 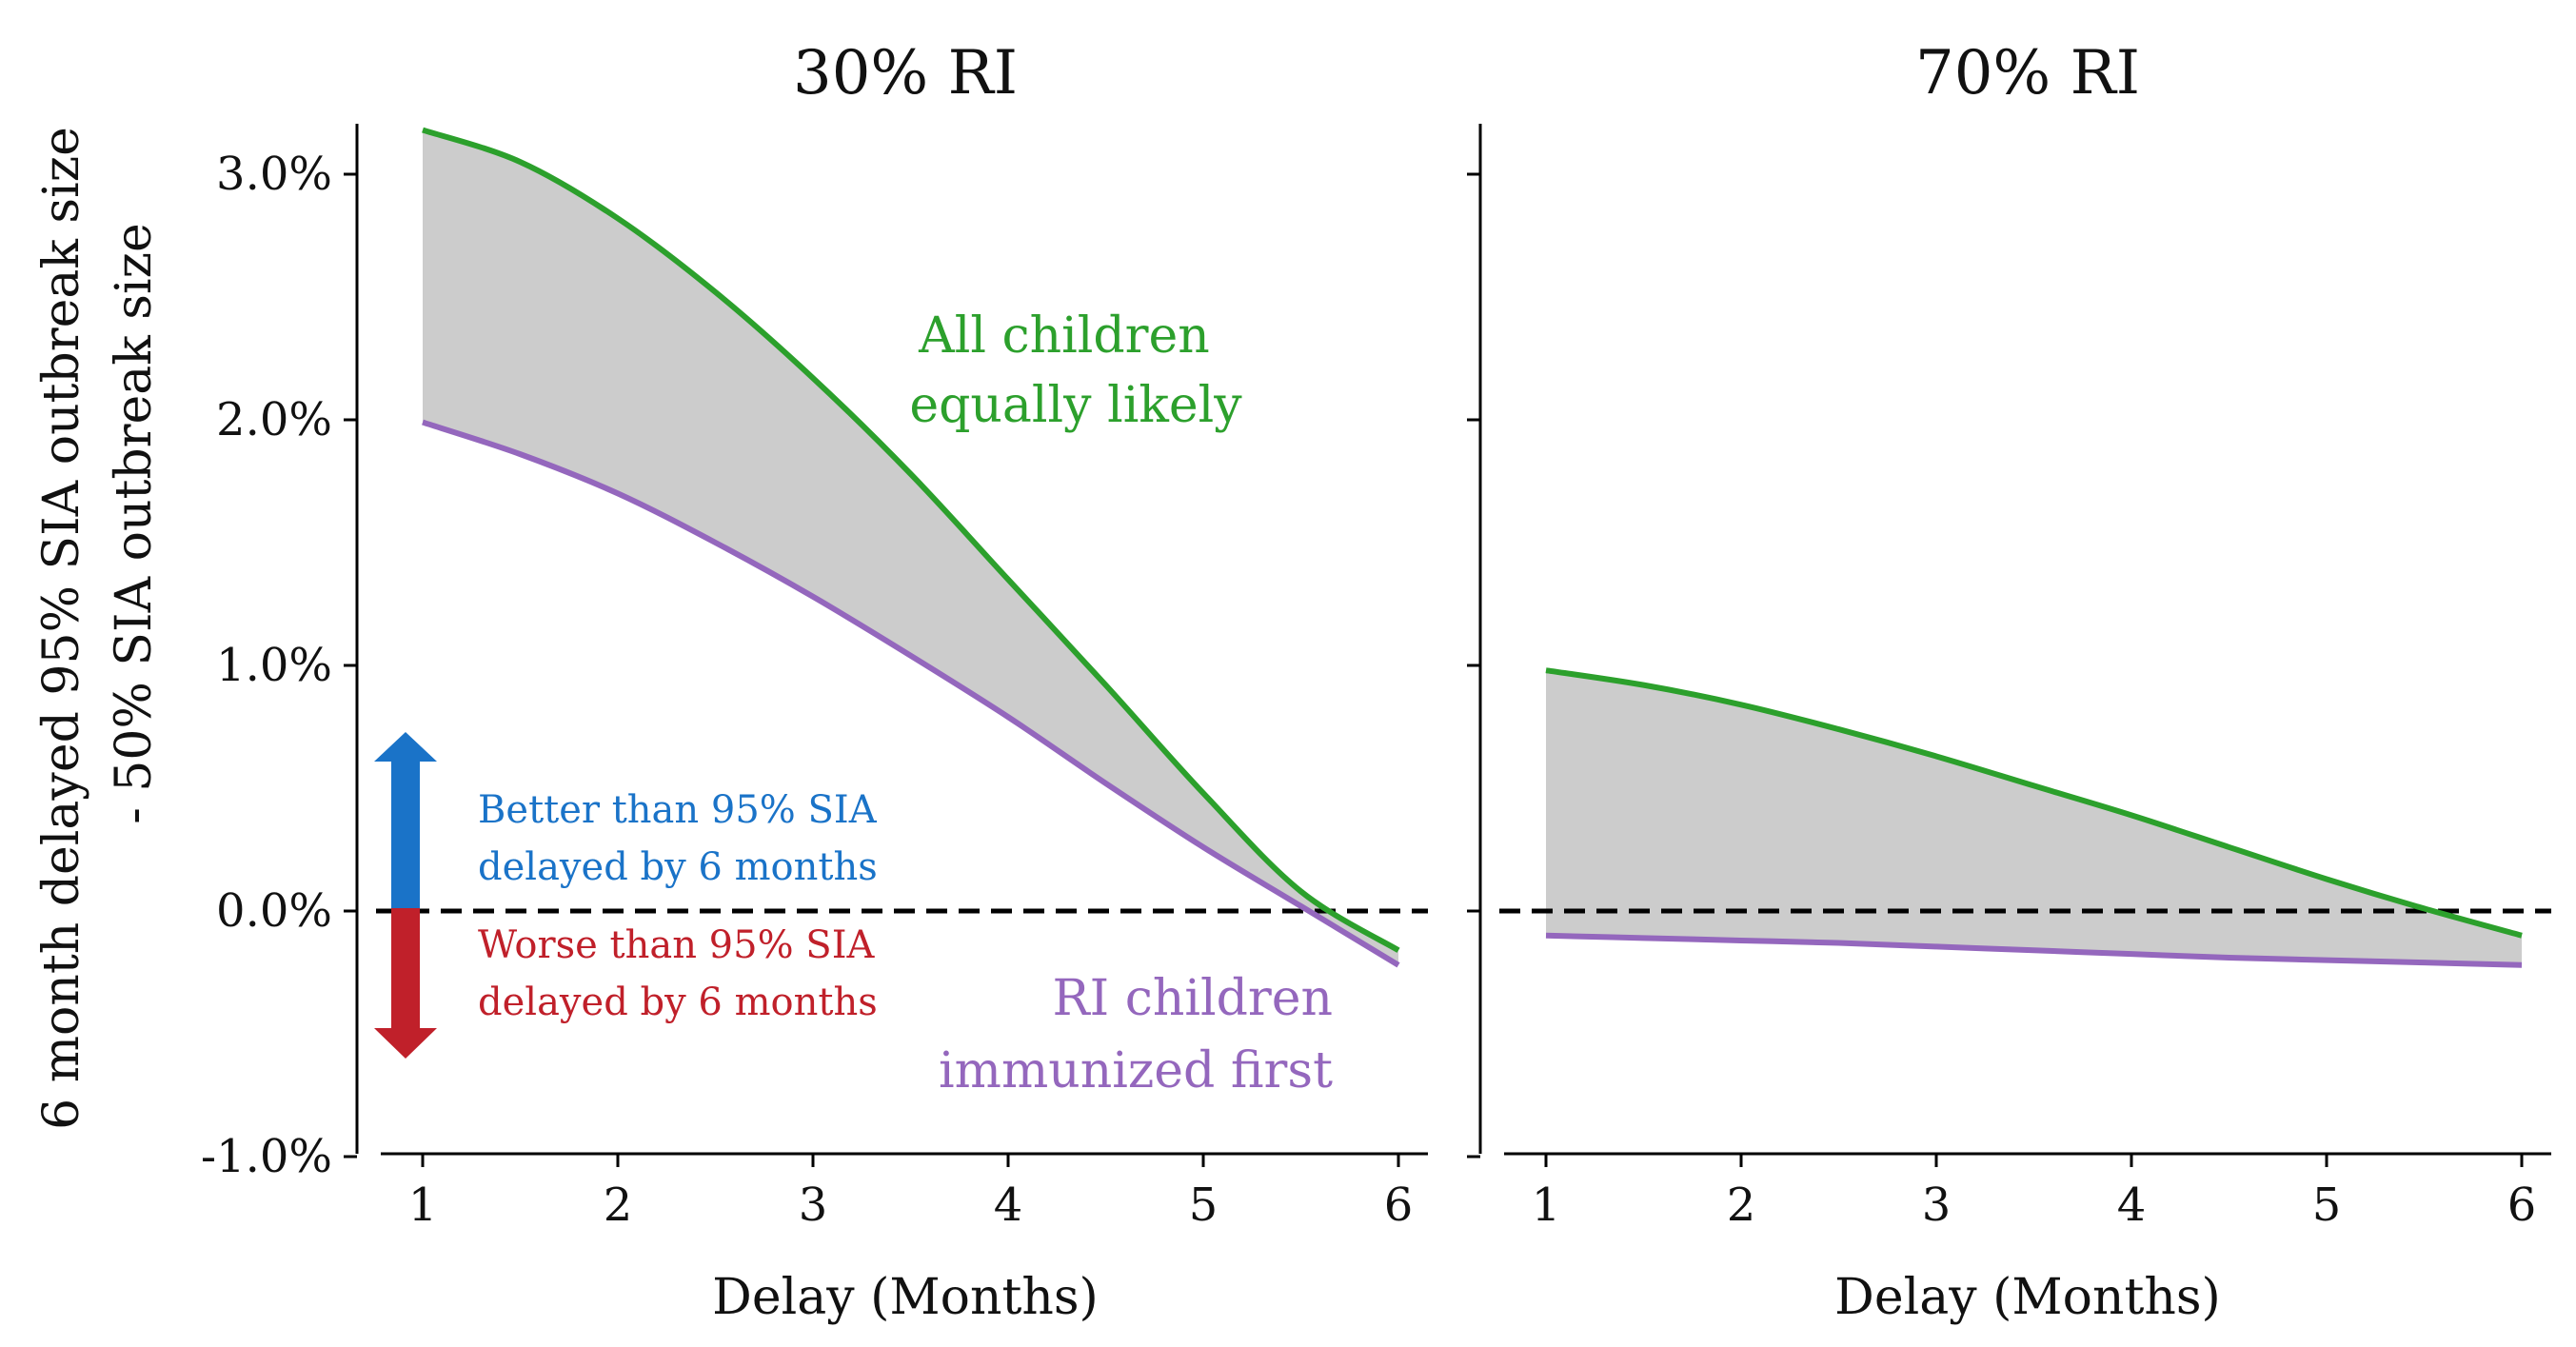 I want to click on y-tick-label: 3.0%, so click(x=274, y=175).